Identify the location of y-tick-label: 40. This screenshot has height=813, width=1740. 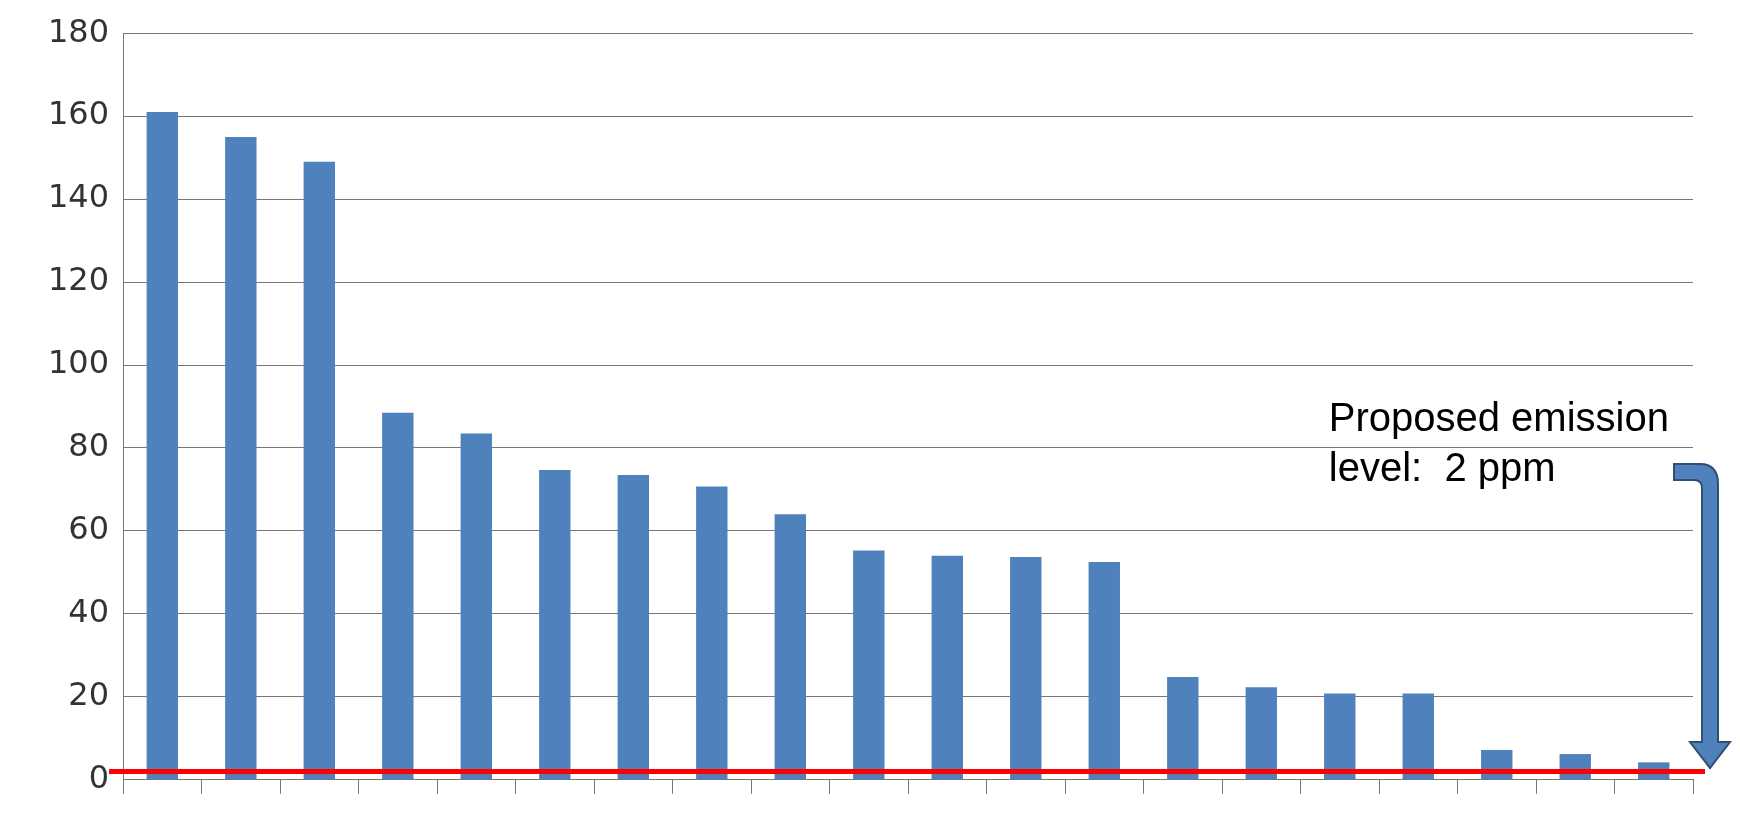
(89, 611).